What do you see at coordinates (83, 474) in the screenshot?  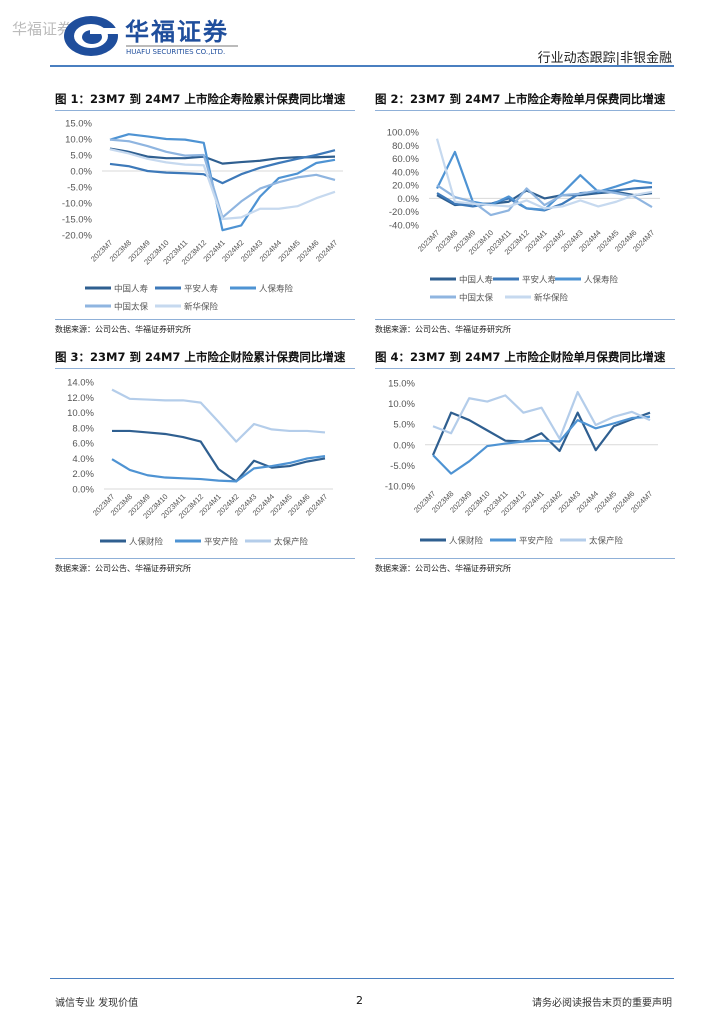 I see `y-tick-label: 2.0%` at bounding box center [83, 474].